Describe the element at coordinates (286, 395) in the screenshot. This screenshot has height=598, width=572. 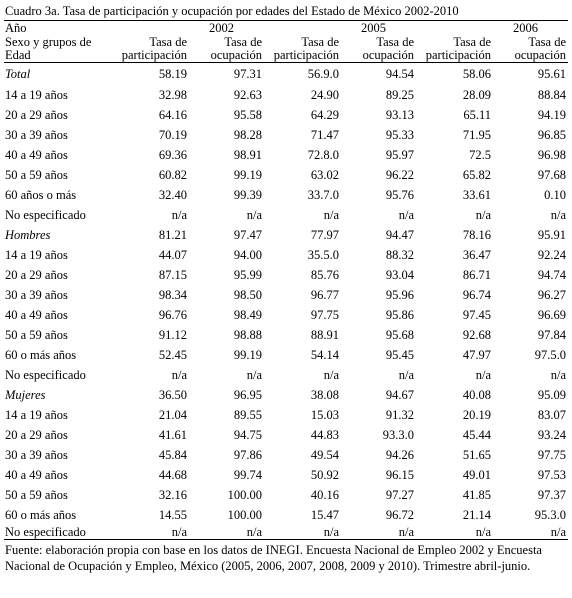
I see `table-row: Mujeres 36.50 96.95 38.08 94.67 40.08 95.09` at that location.